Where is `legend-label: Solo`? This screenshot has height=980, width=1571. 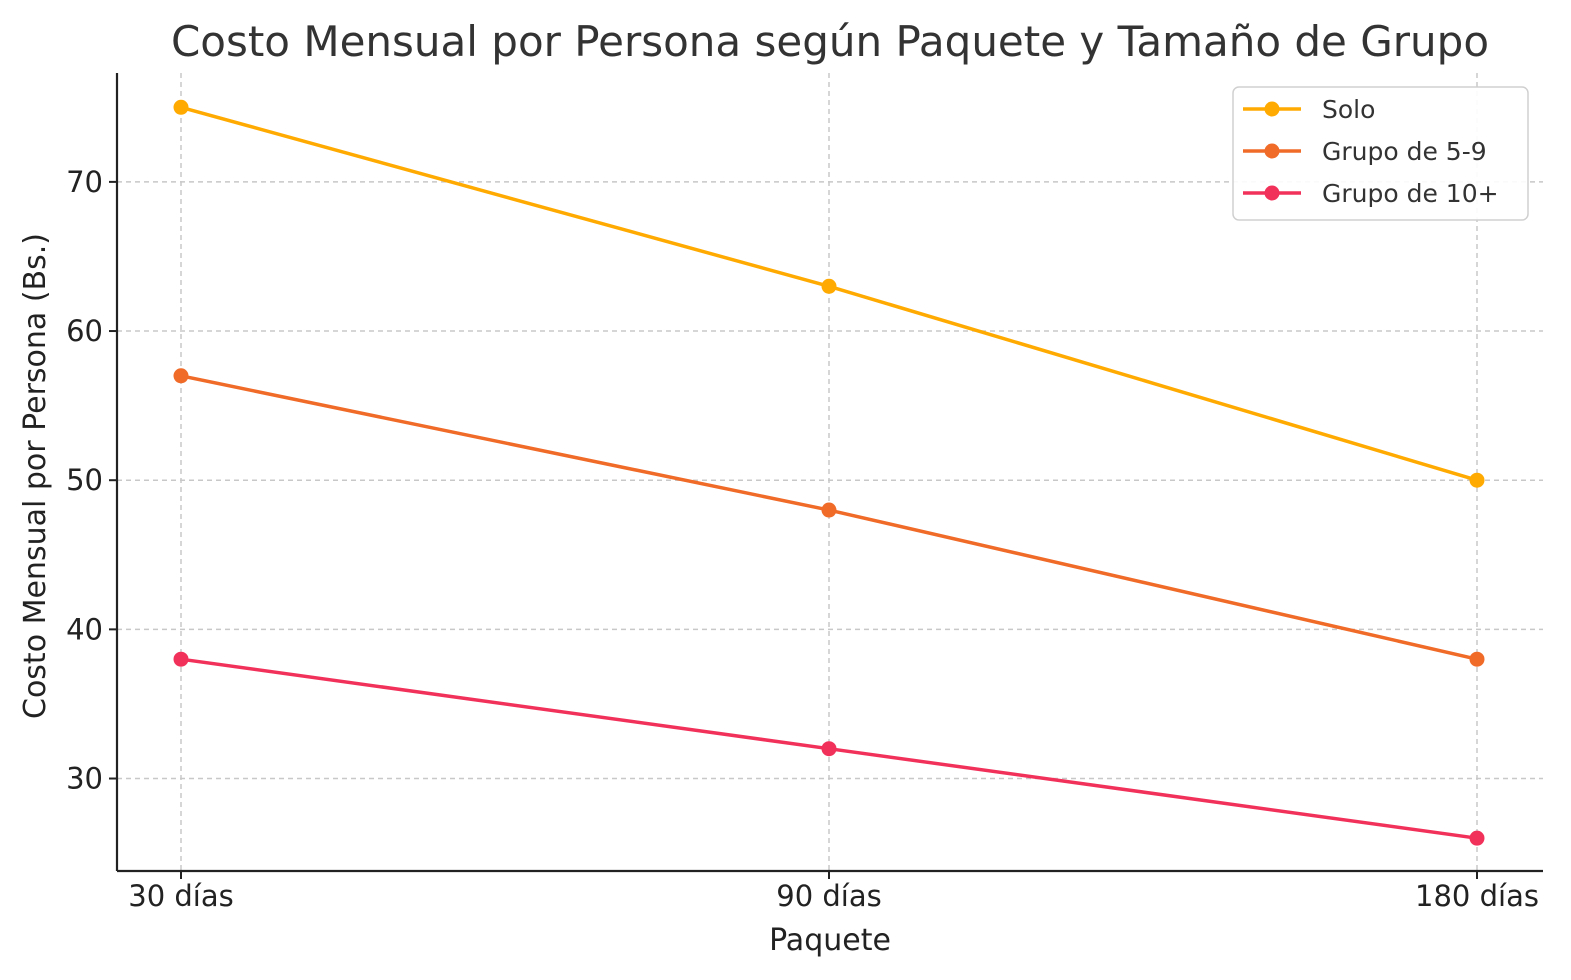 legend-label: Solo is located at coordinates (1348, 109).